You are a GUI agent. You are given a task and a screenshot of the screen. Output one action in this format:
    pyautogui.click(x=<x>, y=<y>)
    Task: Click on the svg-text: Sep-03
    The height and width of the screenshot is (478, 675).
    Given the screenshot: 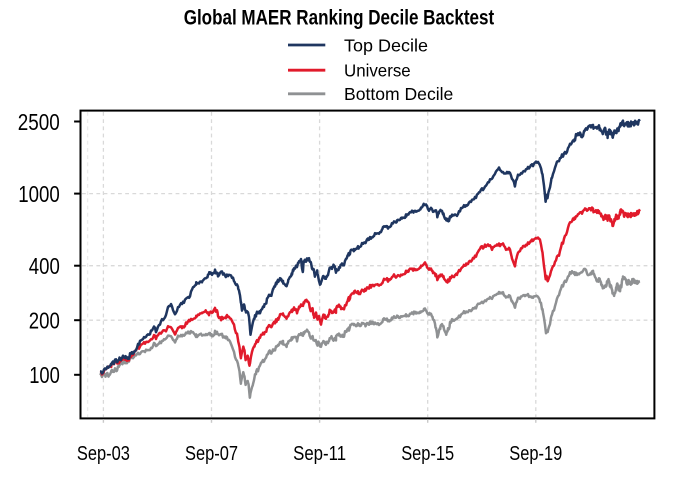 What is the action you would take?
    pyautogui.click(x=103, y=454)
    